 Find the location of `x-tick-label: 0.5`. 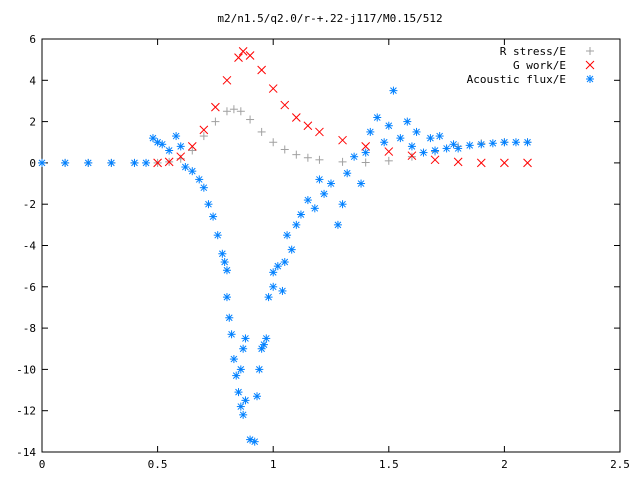

x-tick-label: 0.5 is located at coordinates (158, 464).